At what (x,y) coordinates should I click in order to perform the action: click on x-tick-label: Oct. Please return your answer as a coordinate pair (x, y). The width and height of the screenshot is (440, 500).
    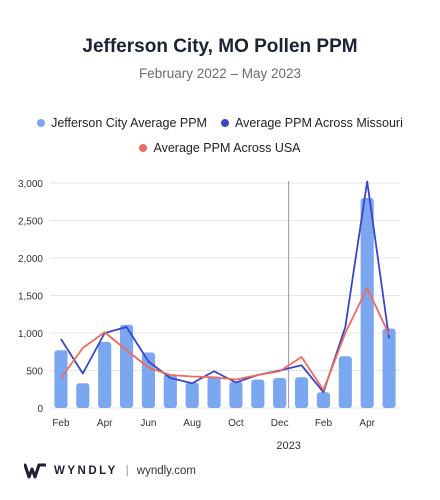
    Looking at the image, I should click on (236, 423).